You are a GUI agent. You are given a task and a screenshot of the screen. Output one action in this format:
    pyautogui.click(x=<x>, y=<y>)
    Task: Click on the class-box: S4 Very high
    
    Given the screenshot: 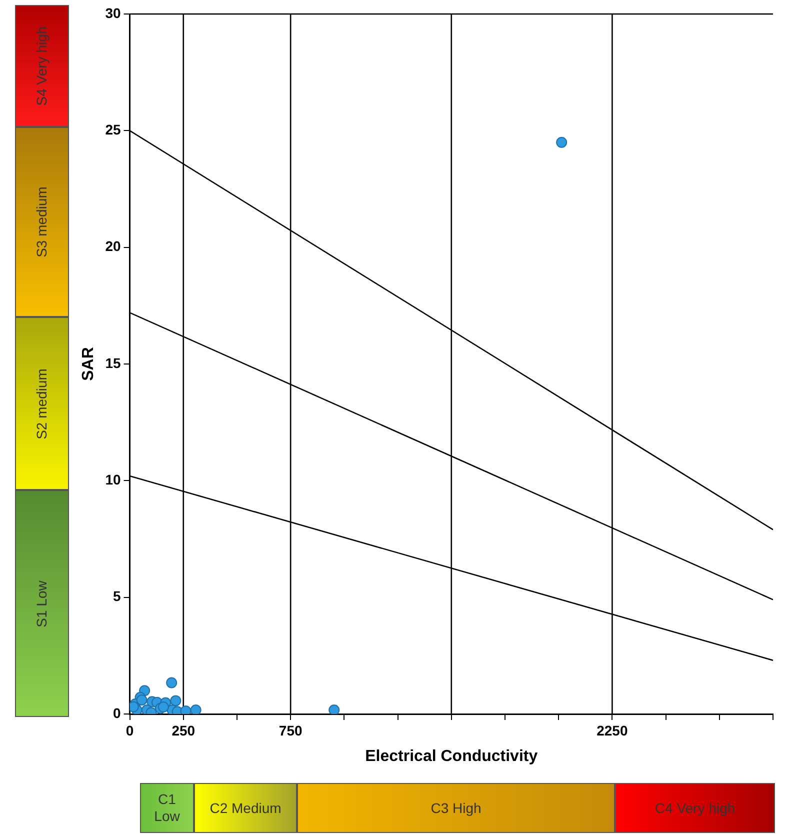 What is the action you would take?
    pyautogui.click(x=42, y=66)
    